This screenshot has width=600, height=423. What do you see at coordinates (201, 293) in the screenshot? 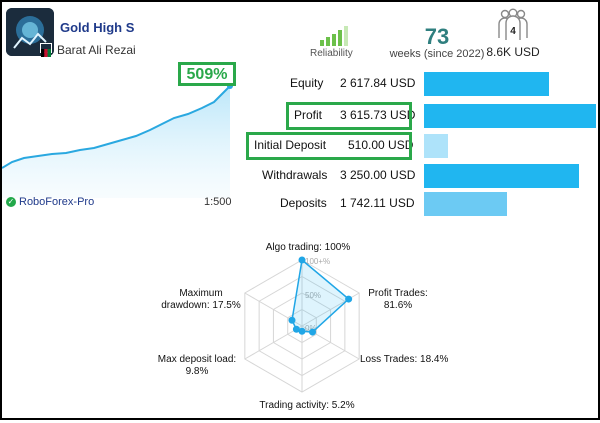
I see `radar-label-drawdown-line1: Maximum` at bounding box center [201, 293].